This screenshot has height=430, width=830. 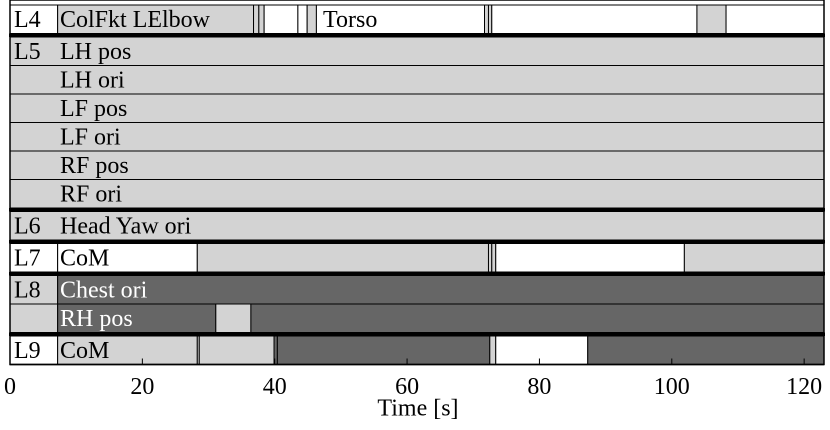 What do you see at coordinates (90, 137) in the screenshot?
I see `row-label: LF ori` at bounding box center [90, 137].